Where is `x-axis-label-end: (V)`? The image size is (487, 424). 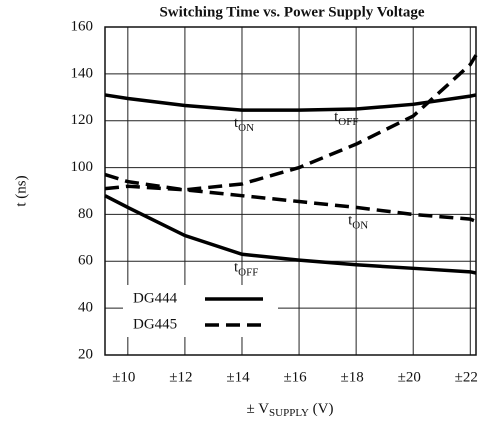 x-axis-label-end: (V) is located at coordinates (321, 409).